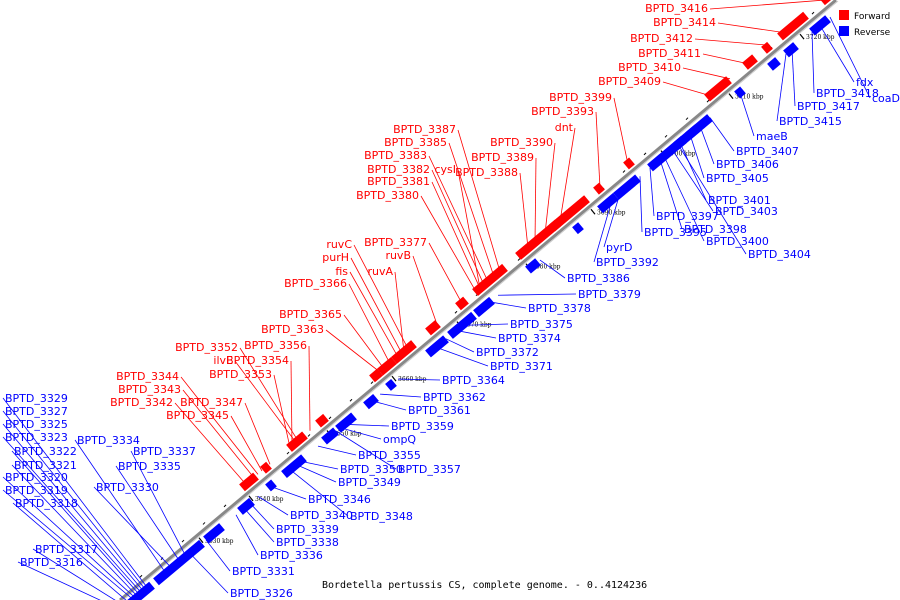  What do you see at coordinates (681, 154) in the screenshot?
I see `tick-label: 3700 kbp` at bounding box center [681, 154].